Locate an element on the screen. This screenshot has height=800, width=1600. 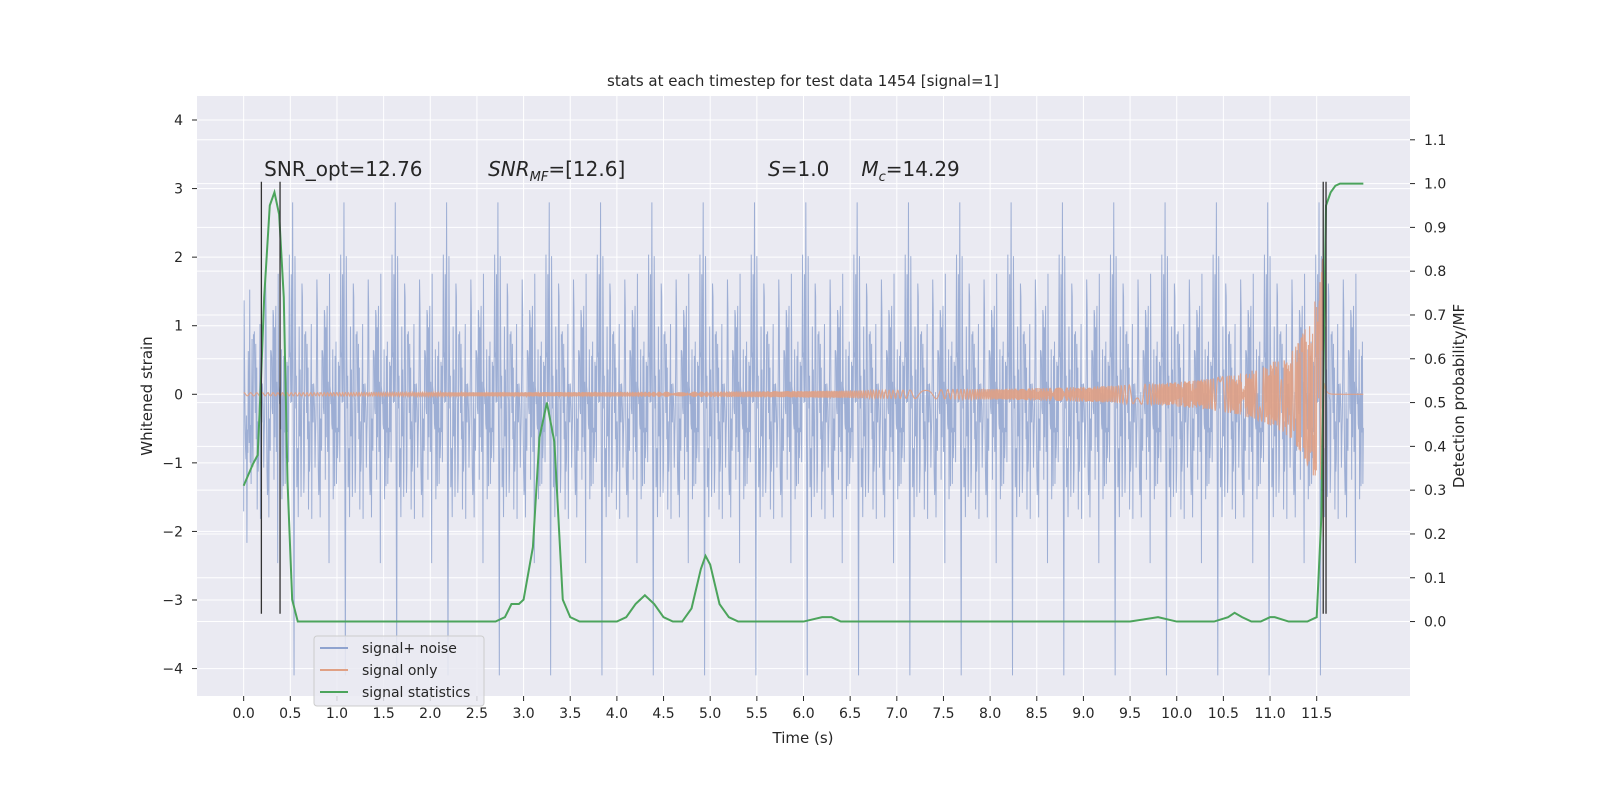
legend-label-signal-noise: signal+ noise is located at coordinates (409, 649).